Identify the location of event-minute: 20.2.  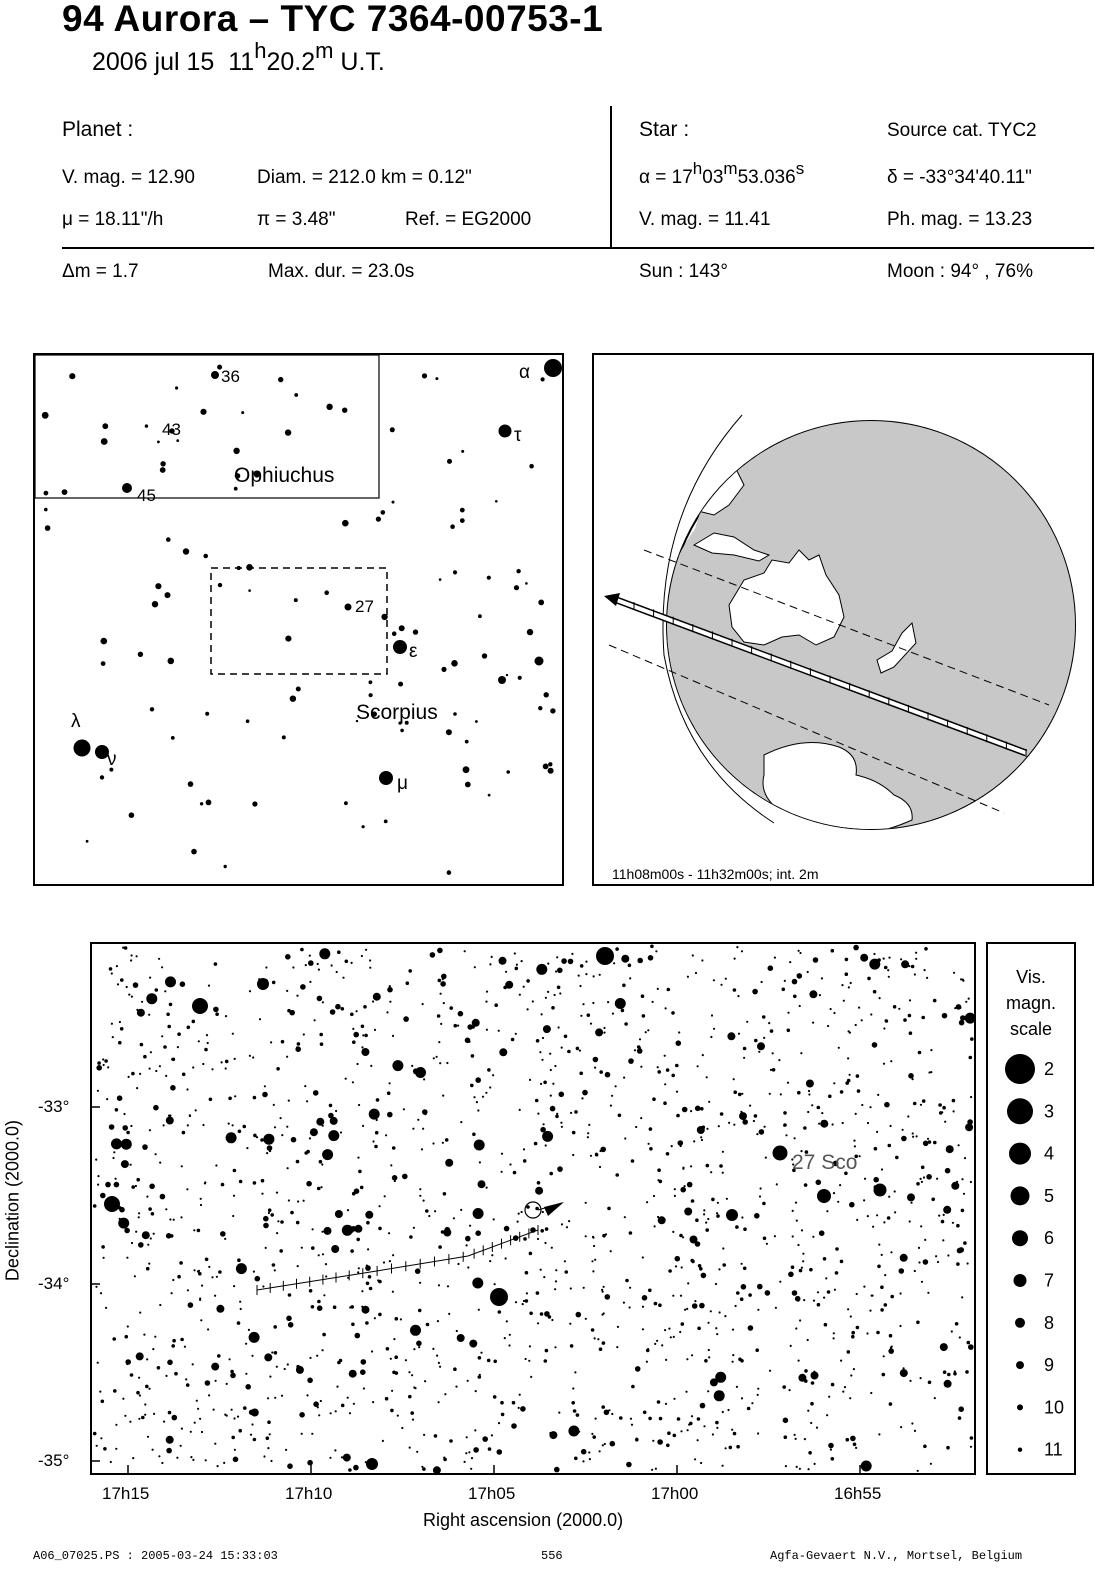
(291, 62).